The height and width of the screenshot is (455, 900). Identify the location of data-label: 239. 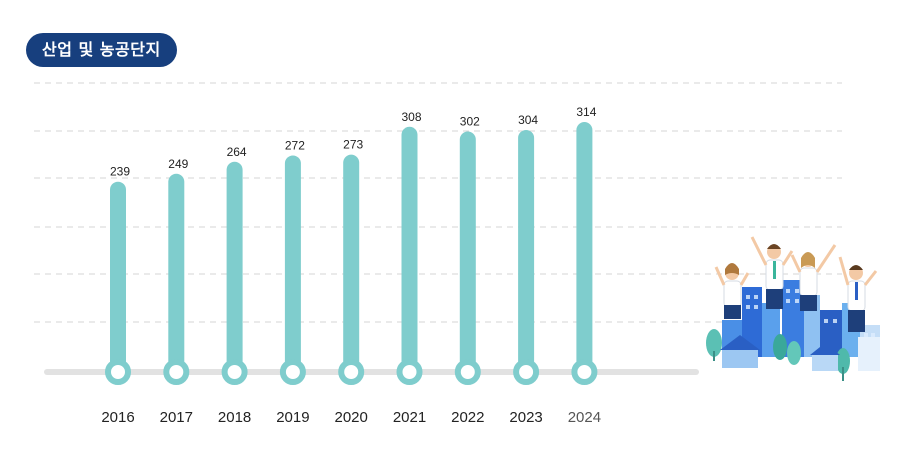
(120, 172).